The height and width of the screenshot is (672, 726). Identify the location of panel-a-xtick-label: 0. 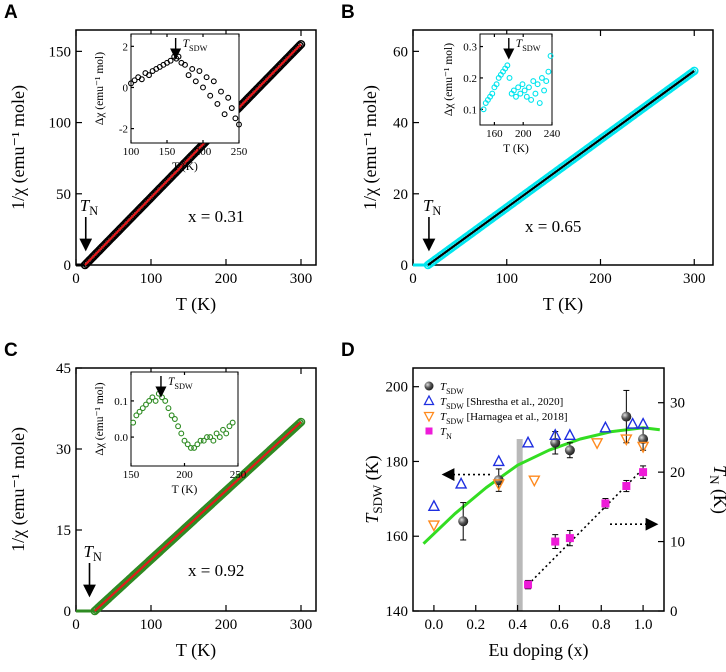
(76, 279).